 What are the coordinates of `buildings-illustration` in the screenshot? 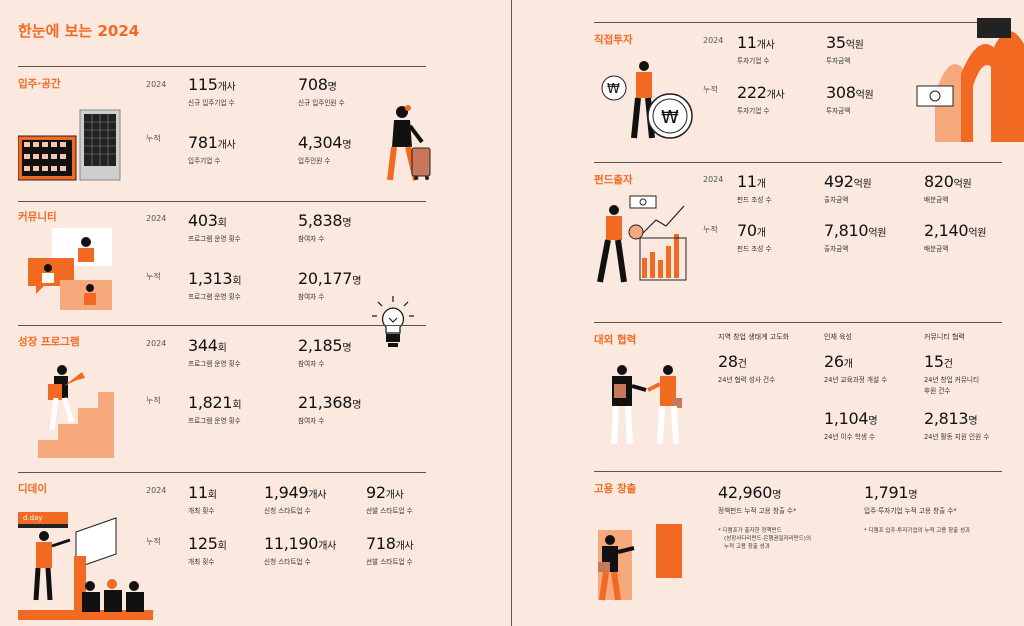 It's located at (69, 145).